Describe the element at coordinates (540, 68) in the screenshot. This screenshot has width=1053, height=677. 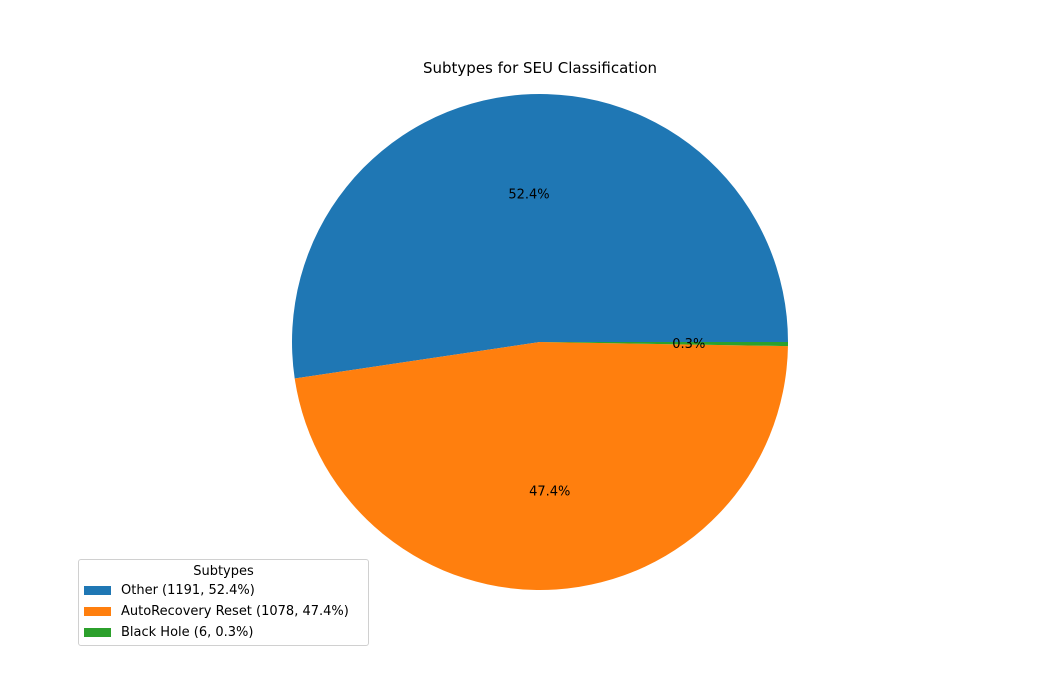
I see `chart-title: Subtypes for SEU Classification` at that location.